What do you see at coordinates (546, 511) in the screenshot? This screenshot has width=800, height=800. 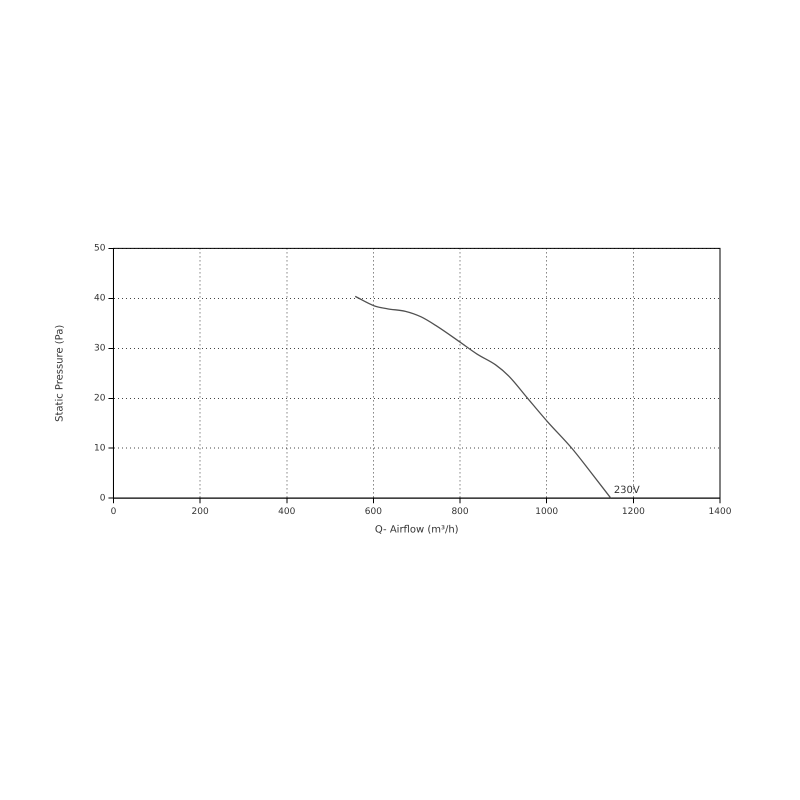 I see `x-tick-label: 1000` at bounding box center [546, 511].